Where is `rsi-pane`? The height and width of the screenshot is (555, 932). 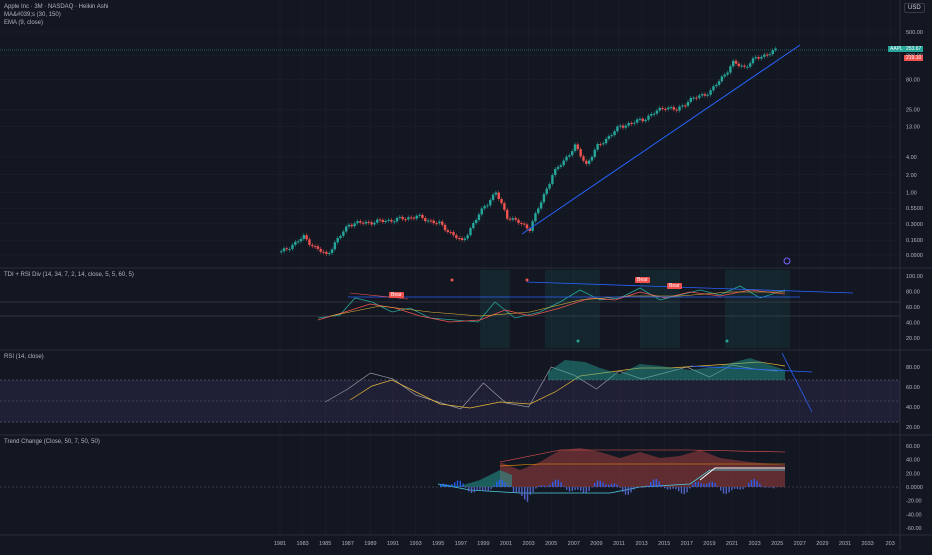 rsi-pane is located at coordinates (450, 387).